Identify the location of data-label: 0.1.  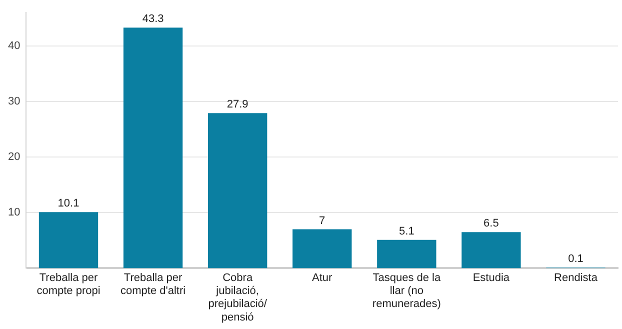
(576, 259).